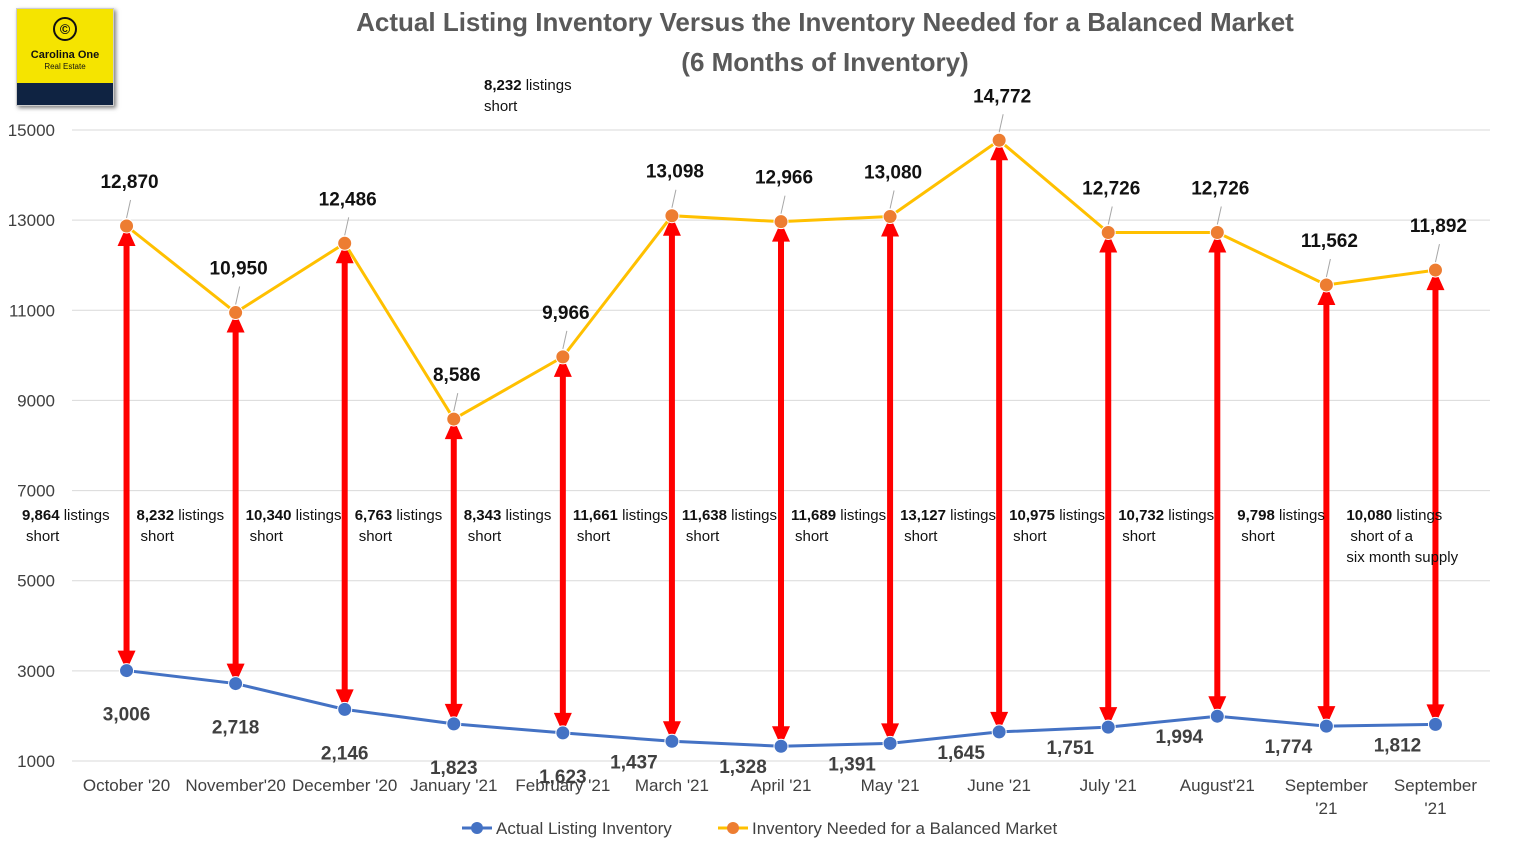 This screenshot has width=1515, height=855. I want to click on x-tick-label: November'20, so click(235, 785).